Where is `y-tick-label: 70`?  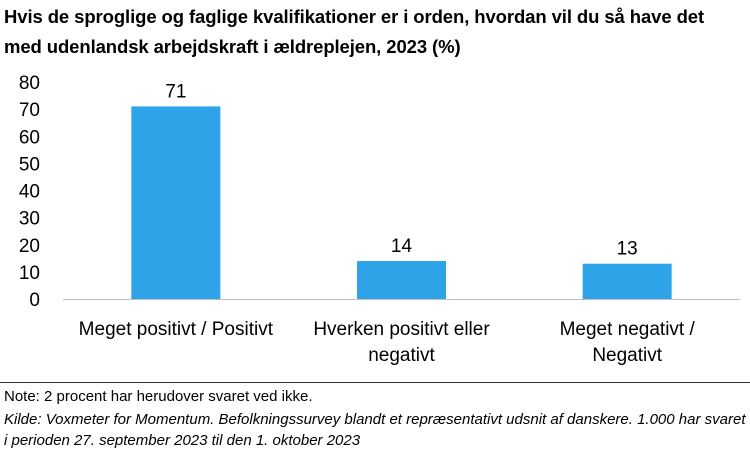 y-tick-label: 70 is located at coordinates (29, 110).